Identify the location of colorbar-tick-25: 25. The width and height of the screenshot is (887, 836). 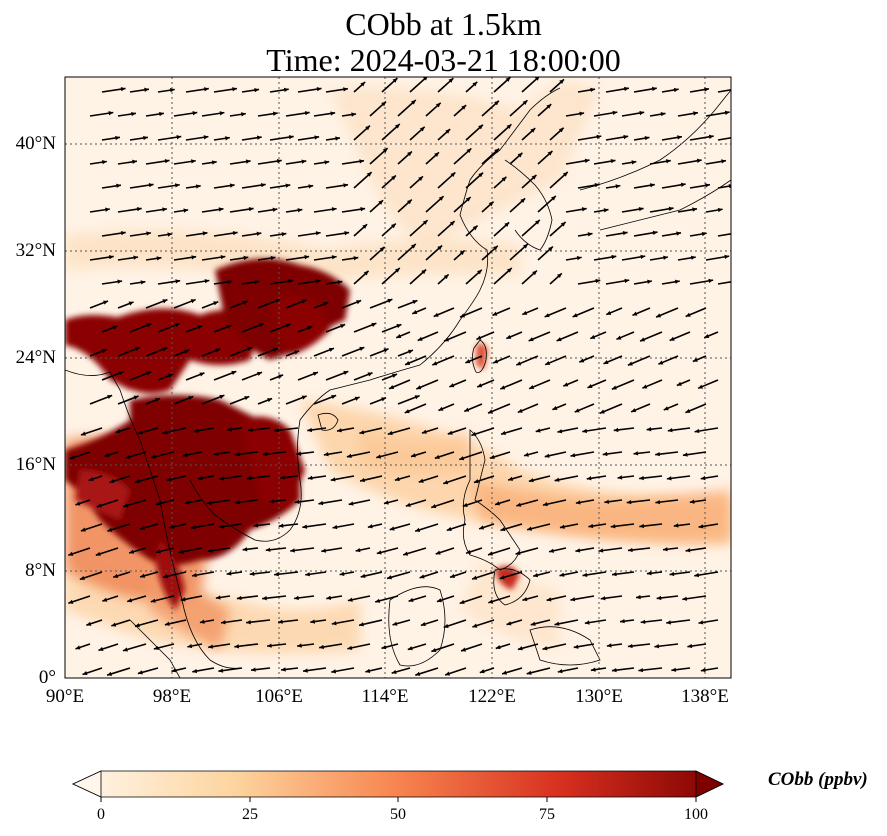
(250, 814).